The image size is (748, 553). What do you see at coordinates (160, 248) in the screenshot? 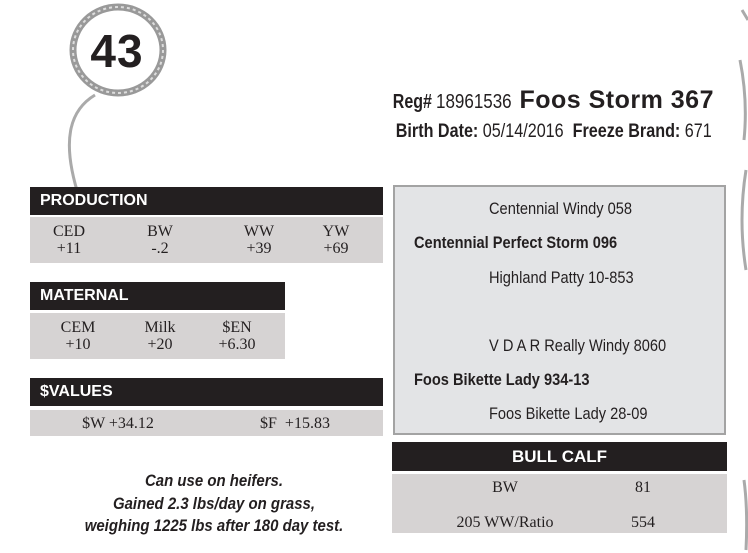
I see `bw-value: -.2` at bounding box center [160, 248].